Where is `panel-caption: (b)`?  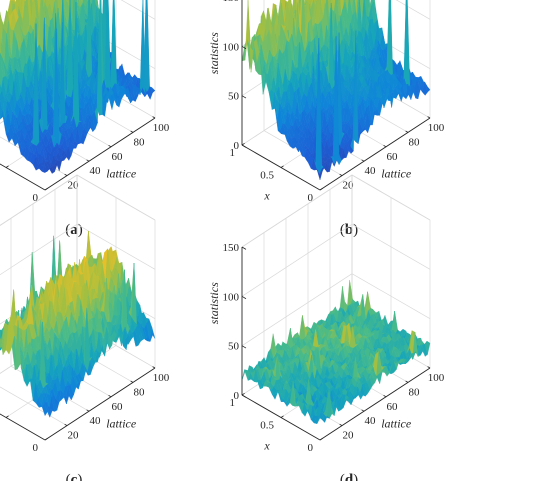
panel-caption: (b) is located at coordinates (349, 230).